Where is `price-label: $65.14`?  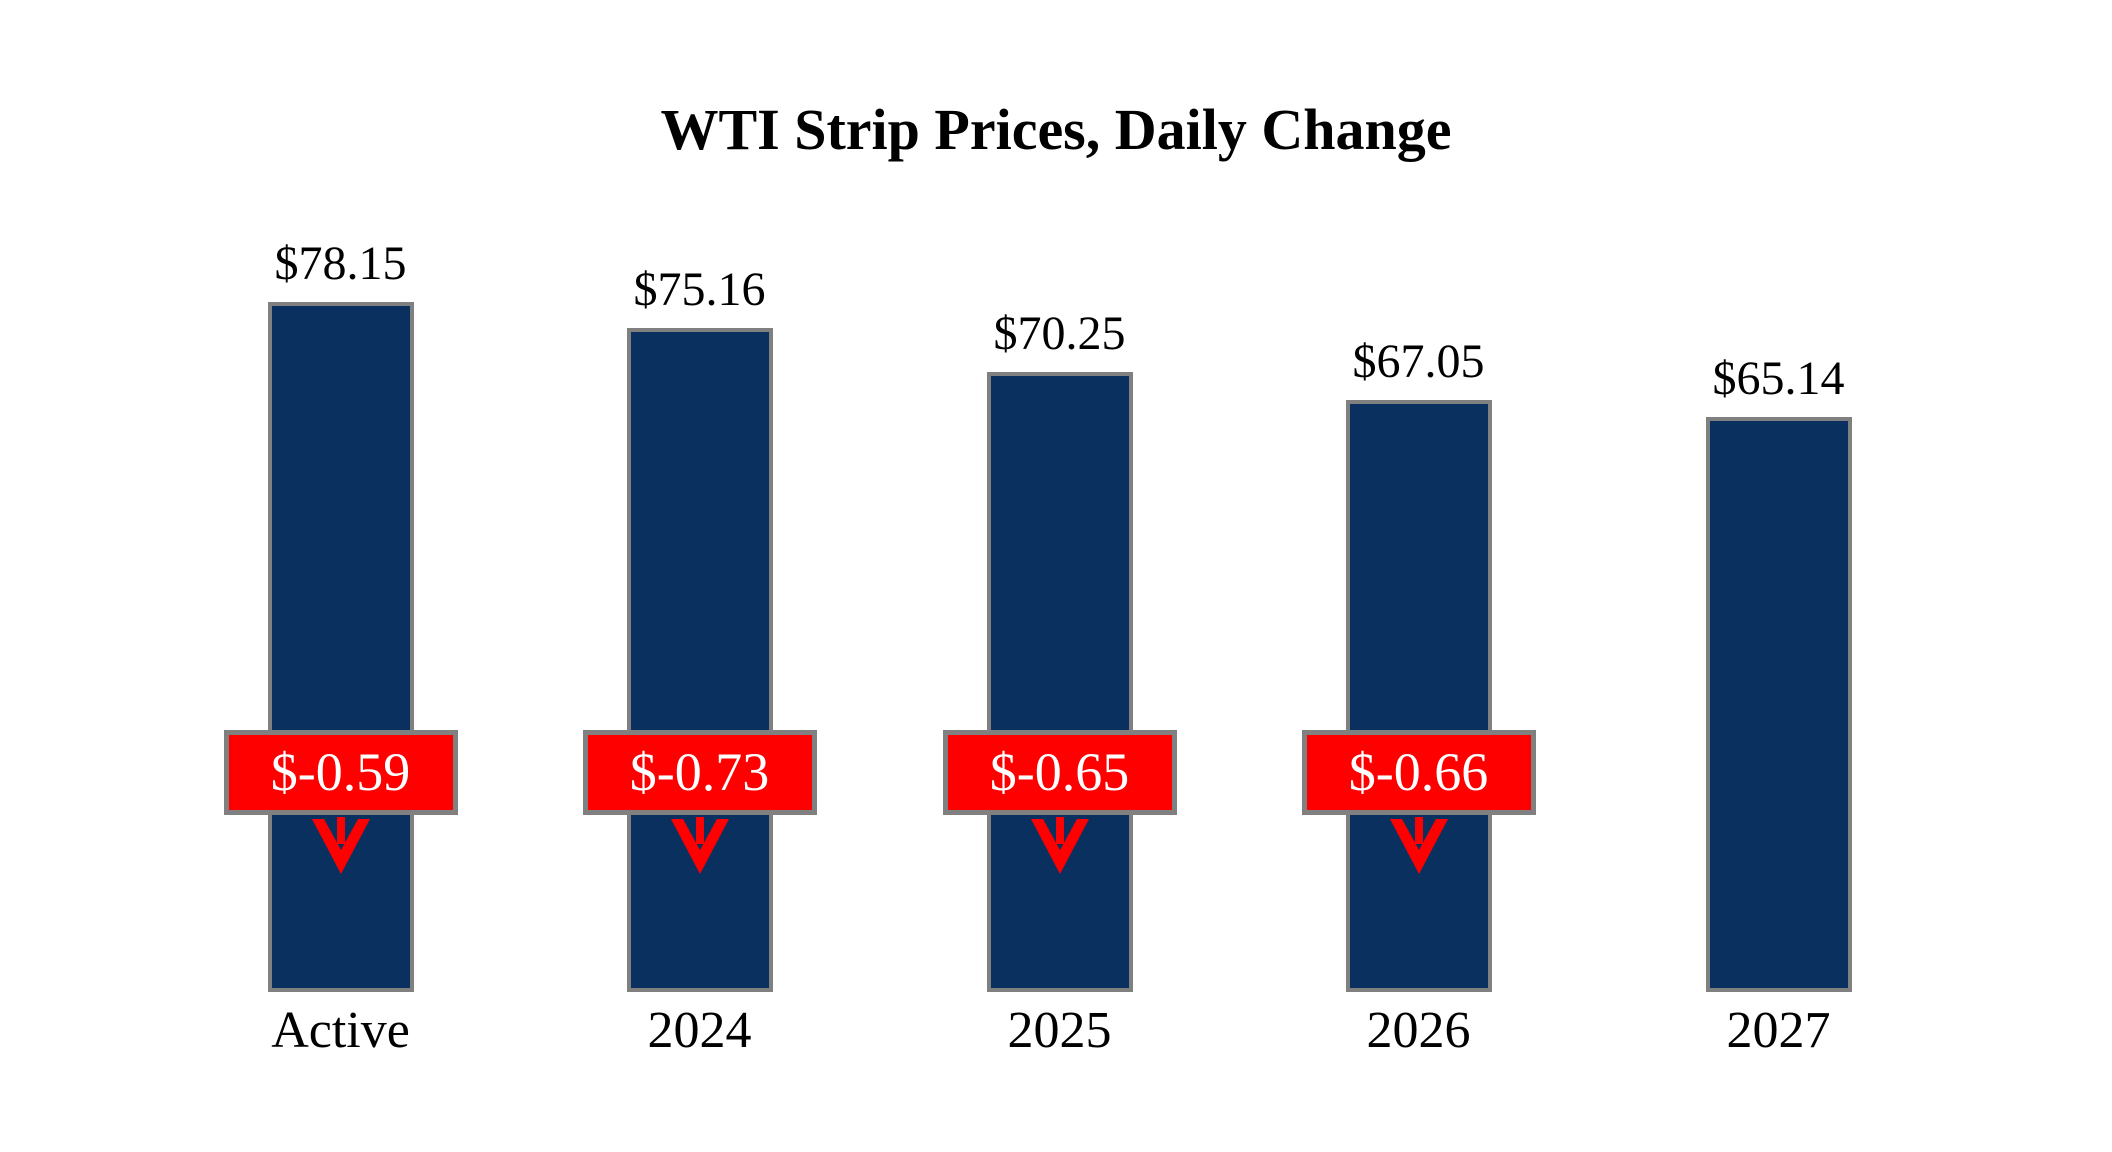
price-label: $65.14 is located at coordinates (1778, 378).